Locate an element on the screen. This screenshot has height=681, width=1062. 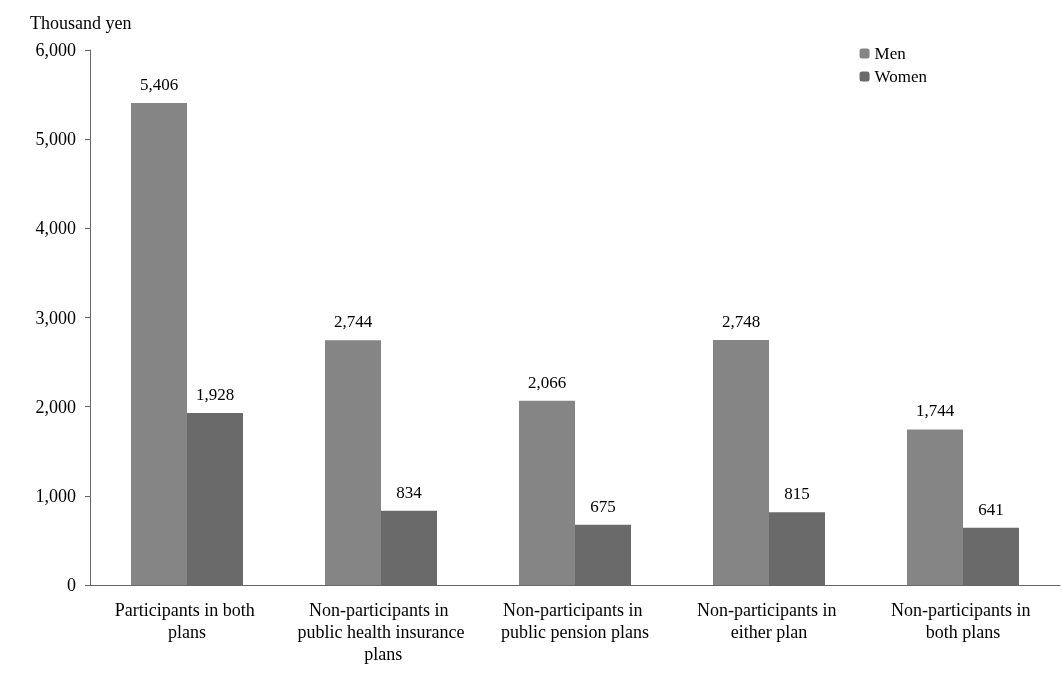
x-tick-label: Non-participants in public health insurance plans is located at coordinates (381, 632).